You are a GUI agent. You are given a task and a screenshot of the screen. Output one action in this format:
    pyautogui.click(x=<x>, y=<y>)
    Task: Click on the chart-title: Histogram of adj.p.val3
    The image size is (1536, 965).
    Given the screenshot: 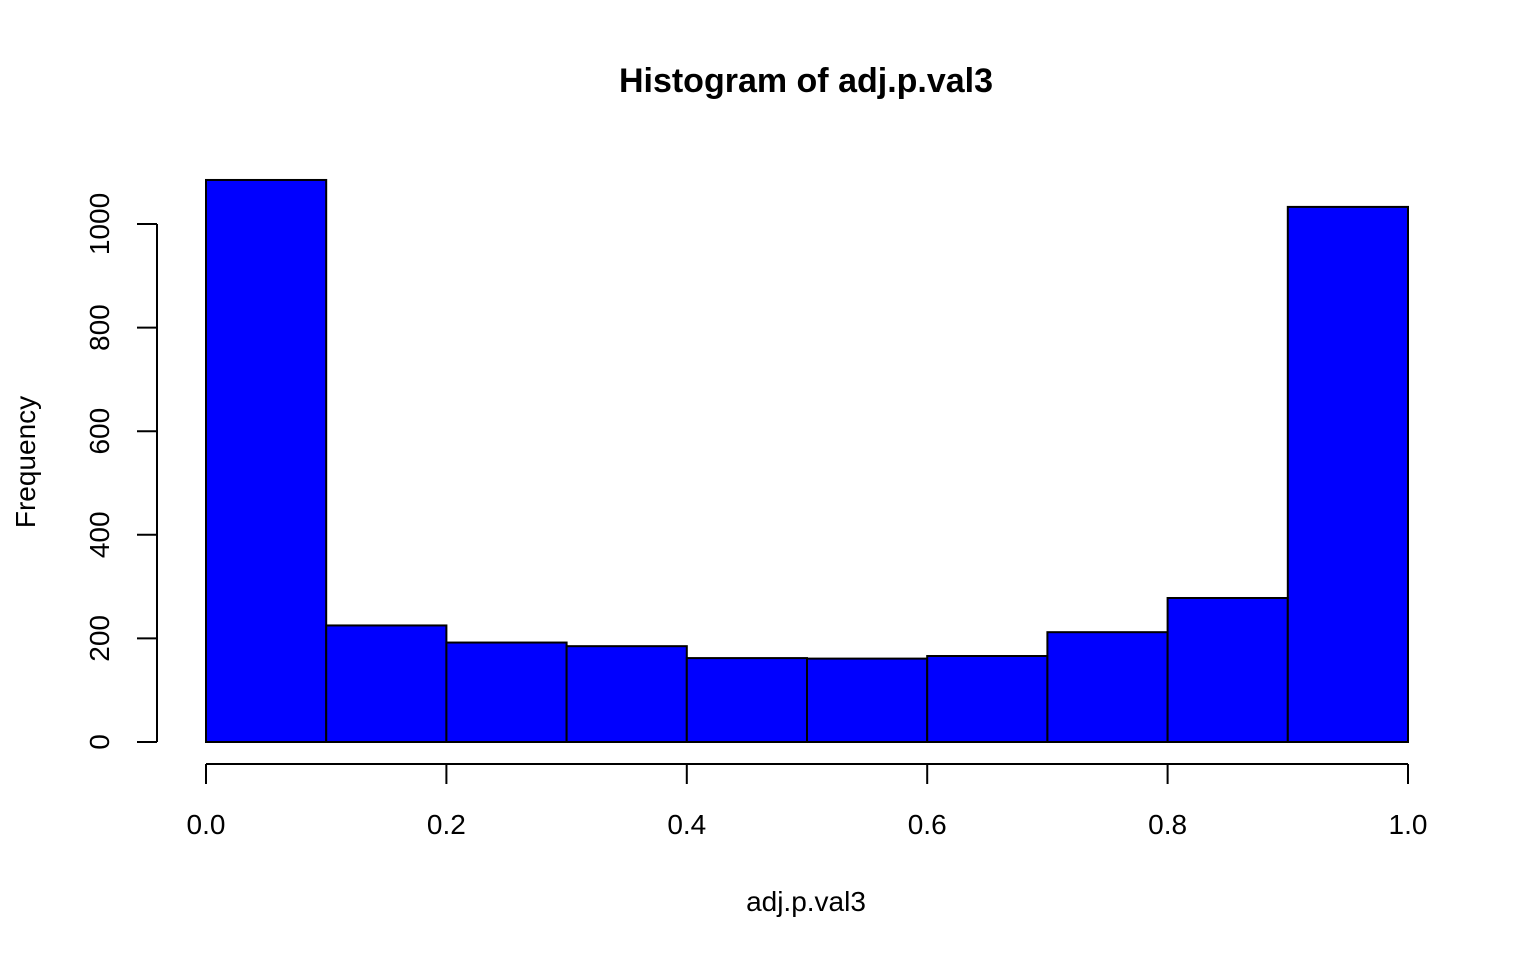 What is the action you would take?
    pyautogui.click(x=806, y=81)
    